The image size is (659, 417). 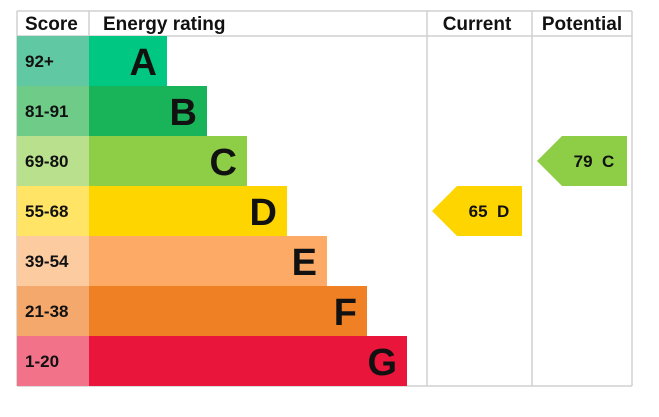 I want to click on band-letter-D: D, so click(x=263, y=213).